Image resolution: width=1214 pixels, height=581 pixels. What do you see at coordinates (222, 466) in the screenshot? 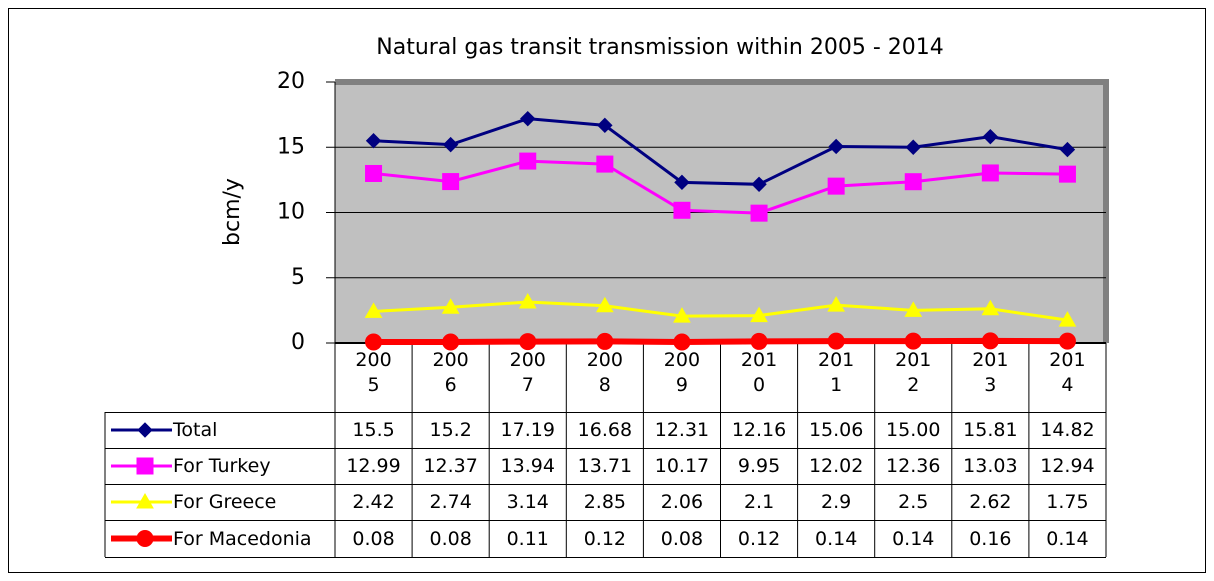
I see `legend-label: For Turkey` at bounding box center [222, 466].